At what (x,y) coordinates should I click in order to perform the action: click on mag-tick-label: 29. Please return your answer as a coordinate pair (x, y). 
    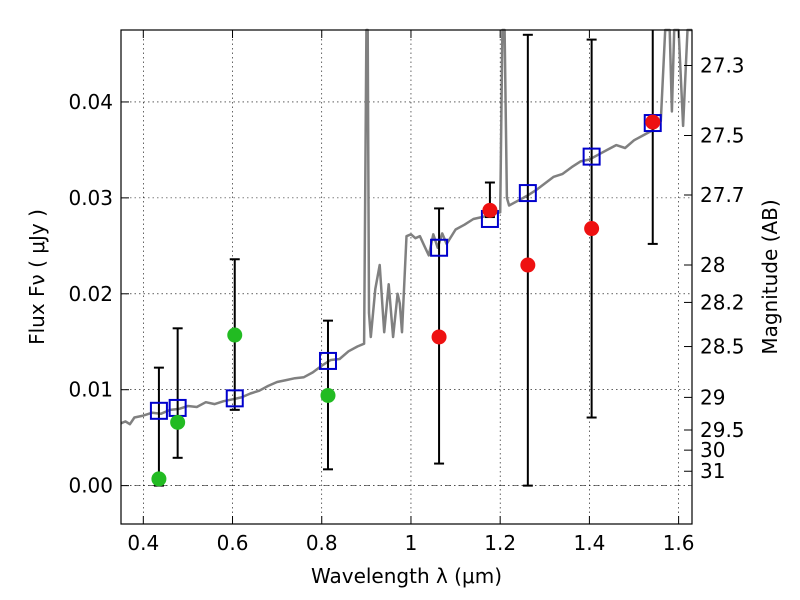
    Looking at the image, I should click on (712, 397).